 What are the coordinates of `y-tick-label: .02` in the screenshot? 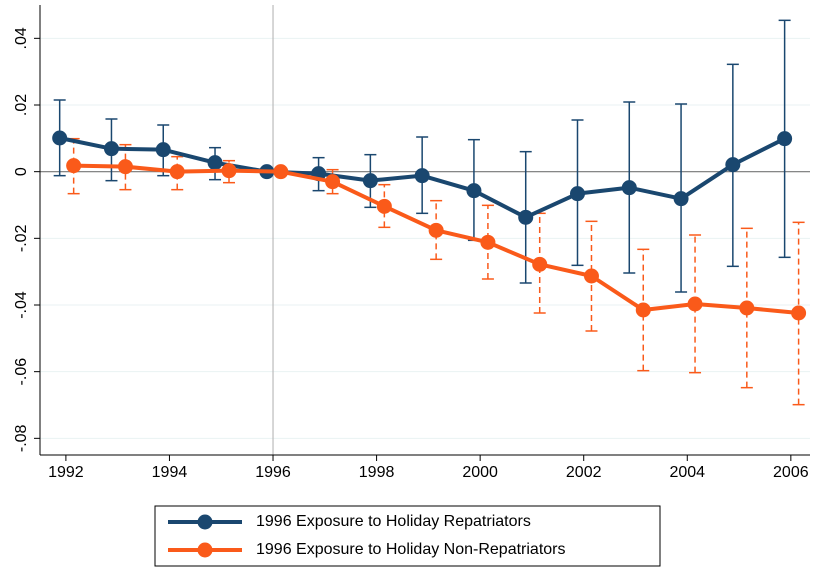 It's located at (21, 105).